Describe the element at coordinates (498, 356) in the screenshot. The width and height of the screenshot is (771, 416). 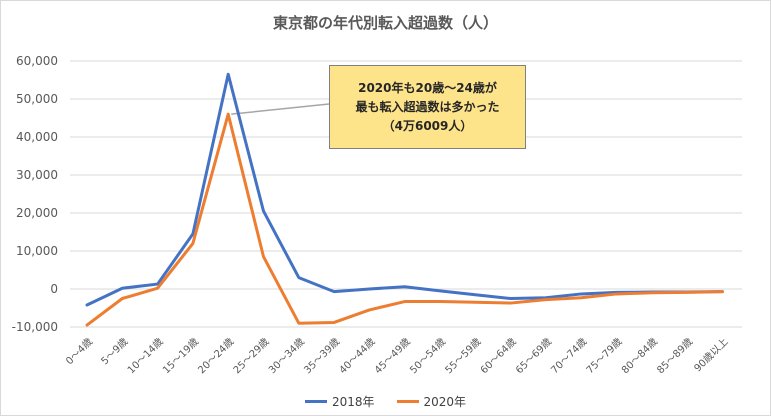
I see `x-tick-label: 60〜64歳` at that location.